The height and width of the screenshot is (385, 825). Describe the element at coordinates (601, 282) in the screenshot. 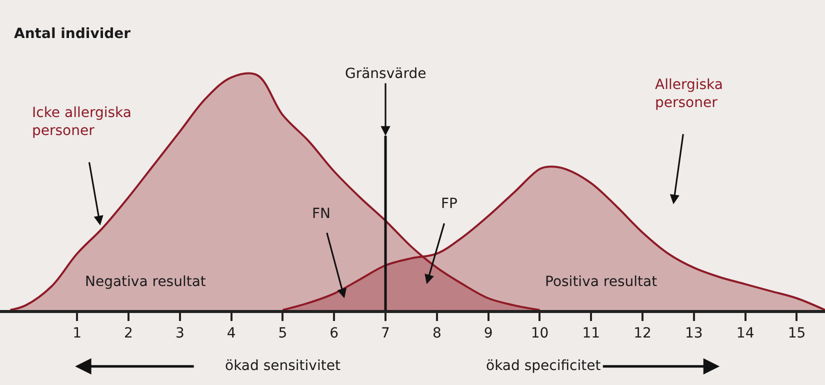

I see `annotation: Positiva resultat` at that location.